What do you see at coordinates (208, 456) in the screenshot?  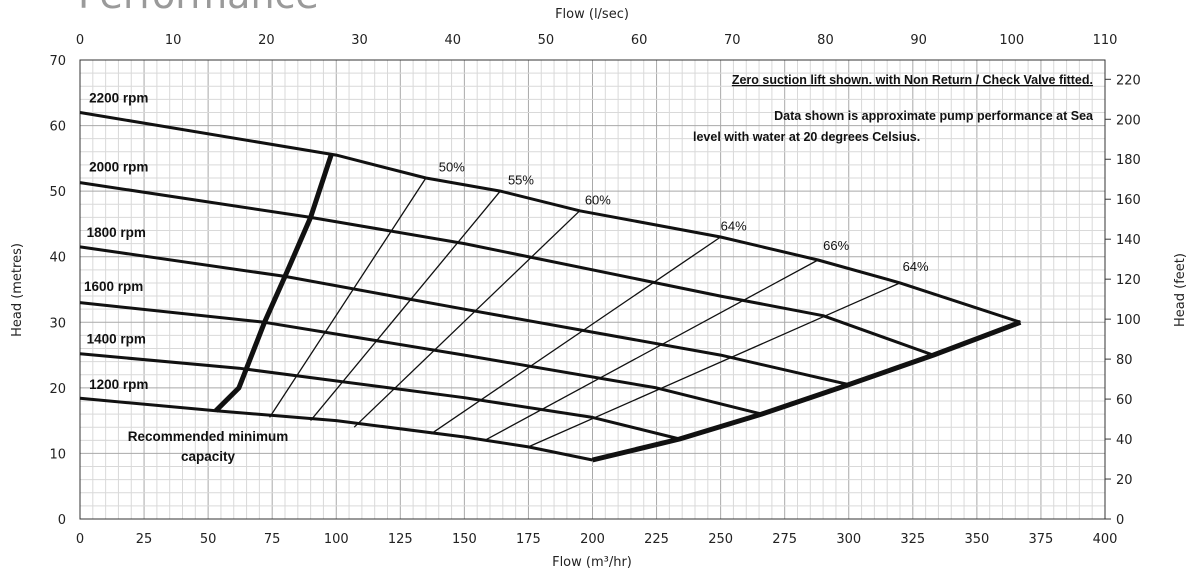 I see `min-capacity-label-2: capacity` at bounding box center [208, 456].